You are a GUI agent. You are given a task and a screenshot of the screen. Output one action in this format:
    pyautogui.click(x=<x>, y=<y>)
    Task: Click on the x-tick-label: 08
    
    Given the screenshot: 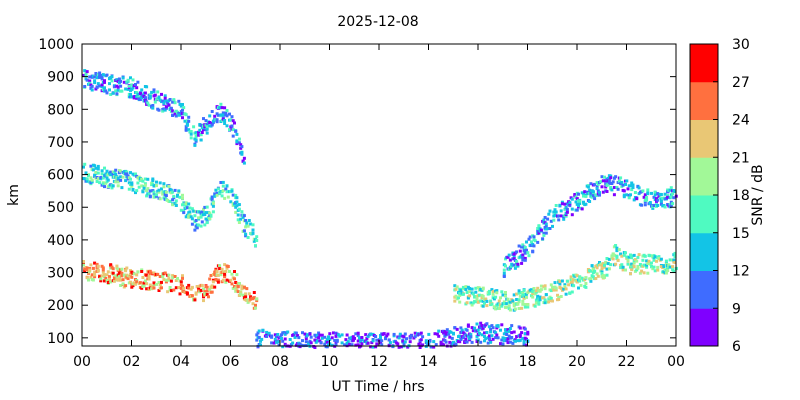 What is the action you would take?
    pyautogui.click(x=280, y=362)
    